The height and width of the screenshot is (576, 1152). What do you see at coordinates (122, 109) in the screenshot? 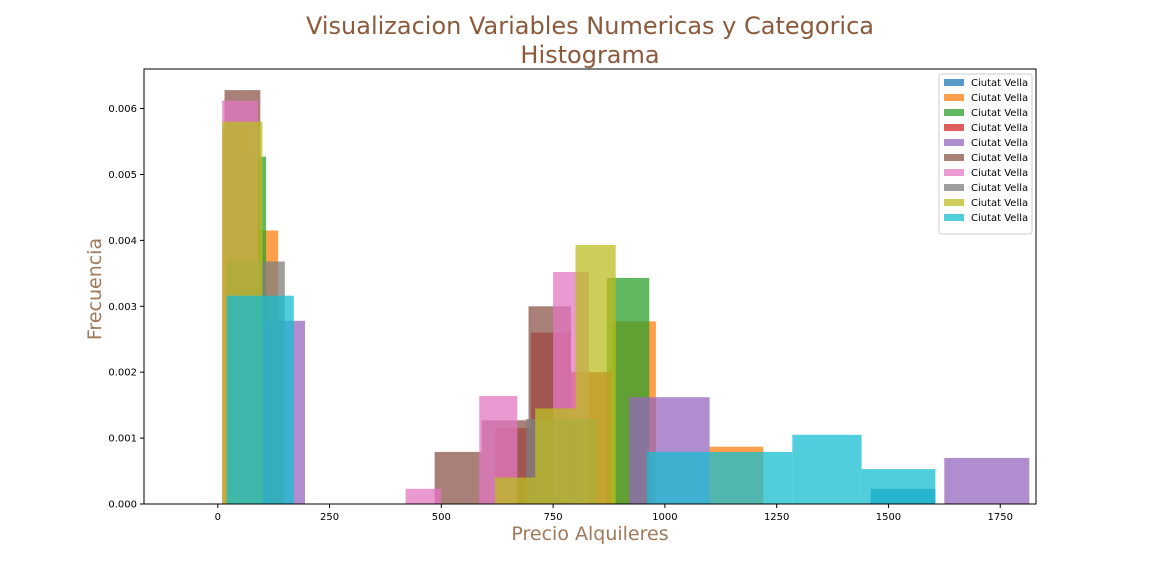
I see `y-tick-label: 0.006` at bounding box center [122, 109].